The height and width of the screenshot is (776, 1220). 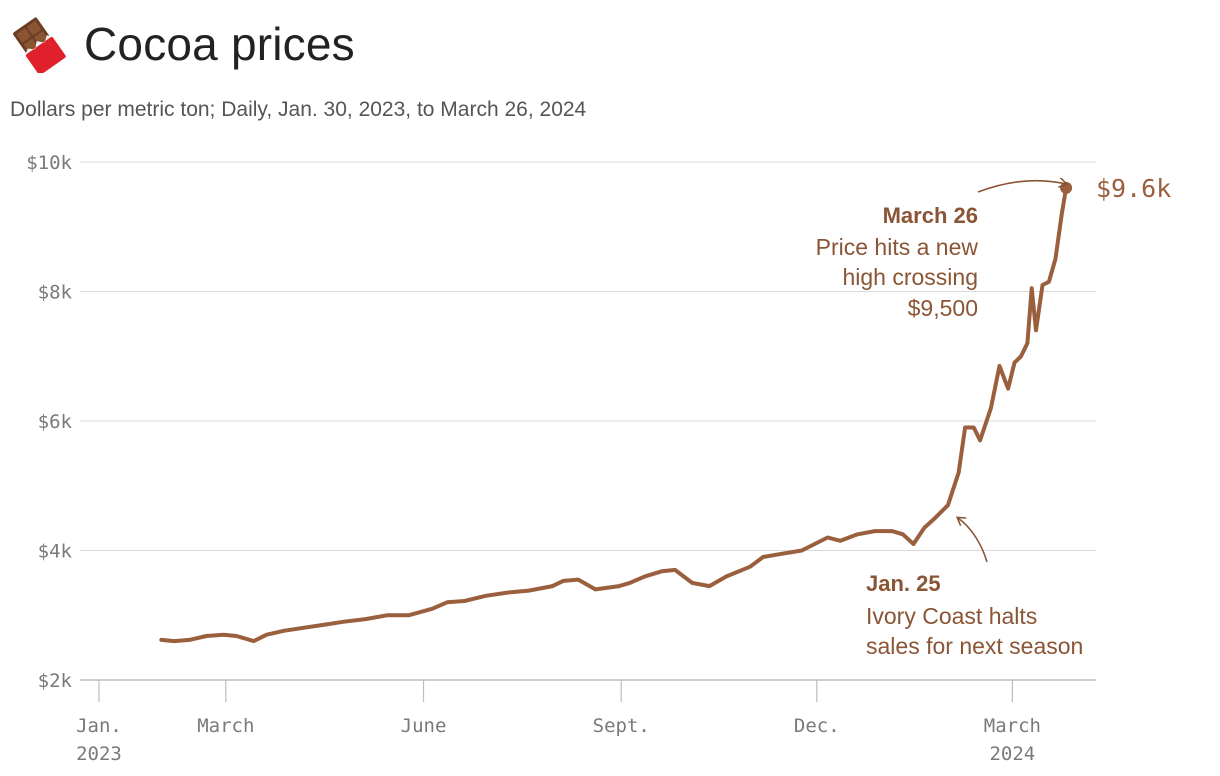 What do you see at coordinates (973, 540) in the screenshot?
I see `jan25-arrow` at bounding box center [973, 540].